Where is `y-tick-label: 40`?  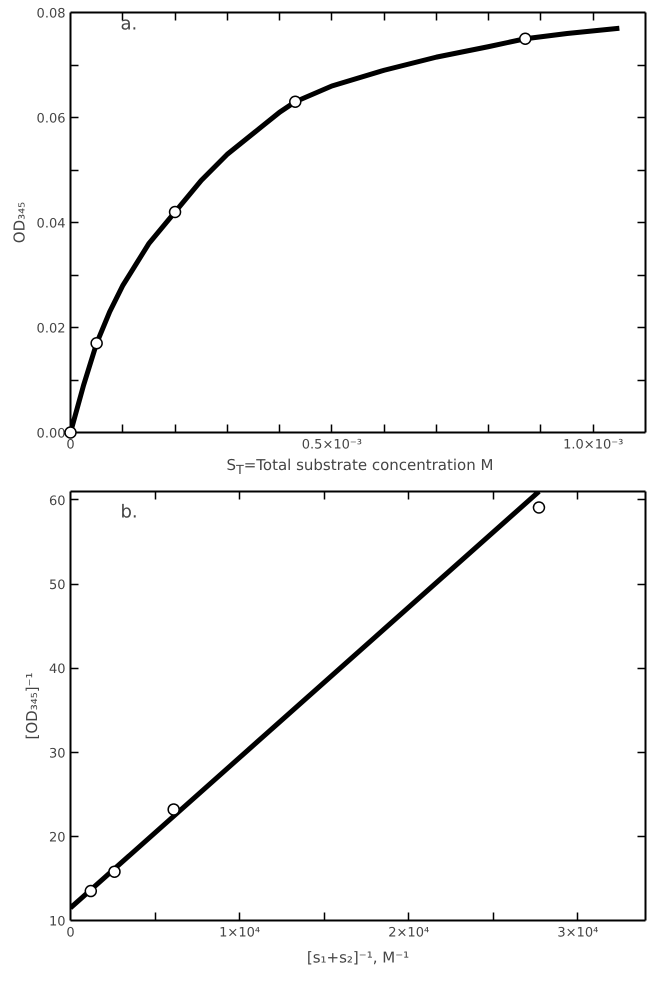
y-tick-label: 40 is located at coordinates (57, 670).